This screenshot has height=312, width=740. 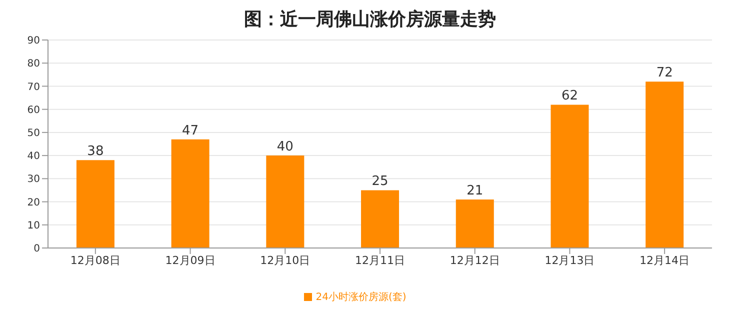 I want to click on data-label: 72, so click(x=664, y=73).